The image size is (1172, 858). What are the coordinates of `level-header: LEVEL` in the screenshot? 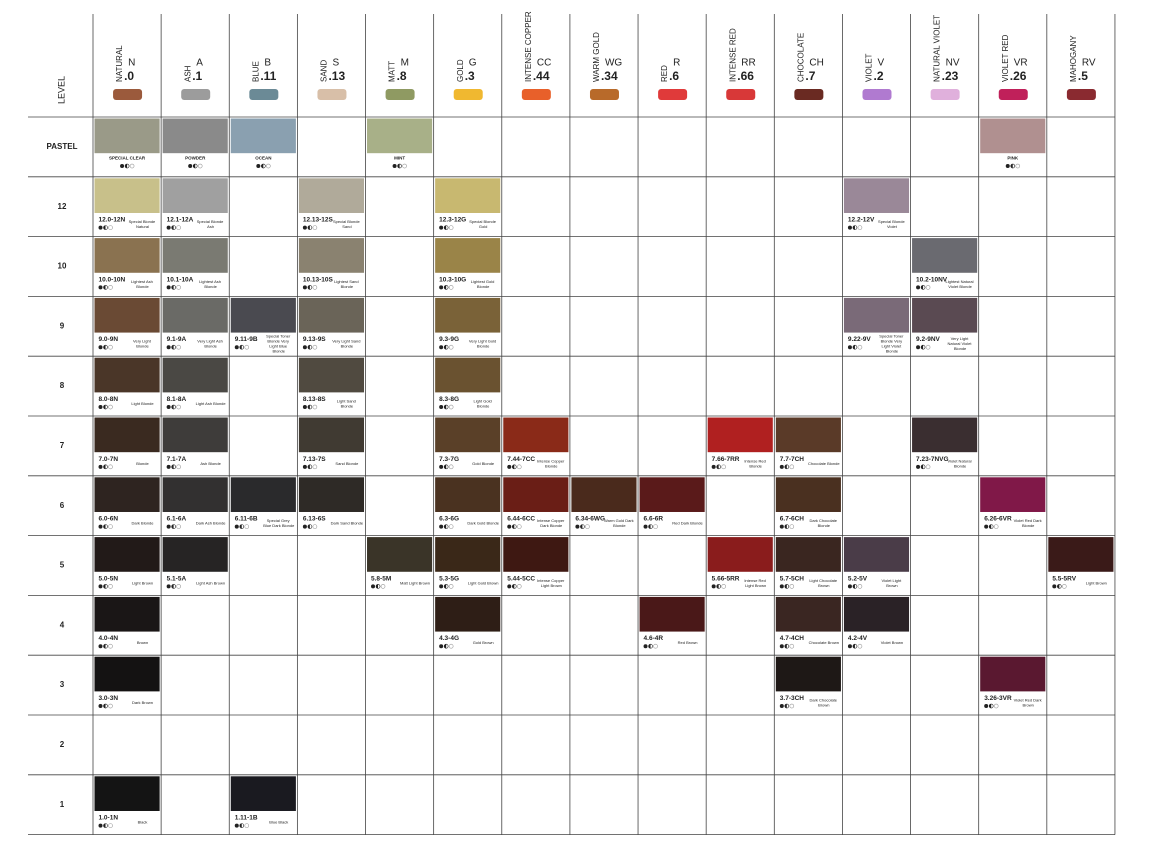 It's located at (61, 90).